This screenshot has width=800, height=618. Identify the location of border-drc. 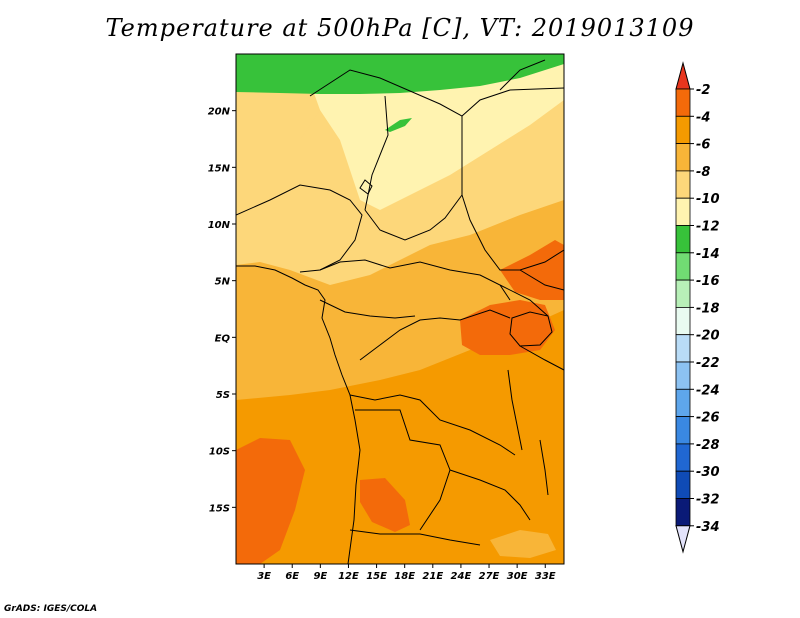
(435, 335).